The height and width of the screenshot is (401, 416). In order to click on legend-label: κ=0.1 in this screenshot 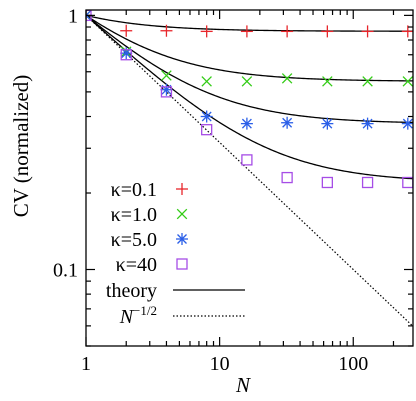, I will do `click(134, 190)`.